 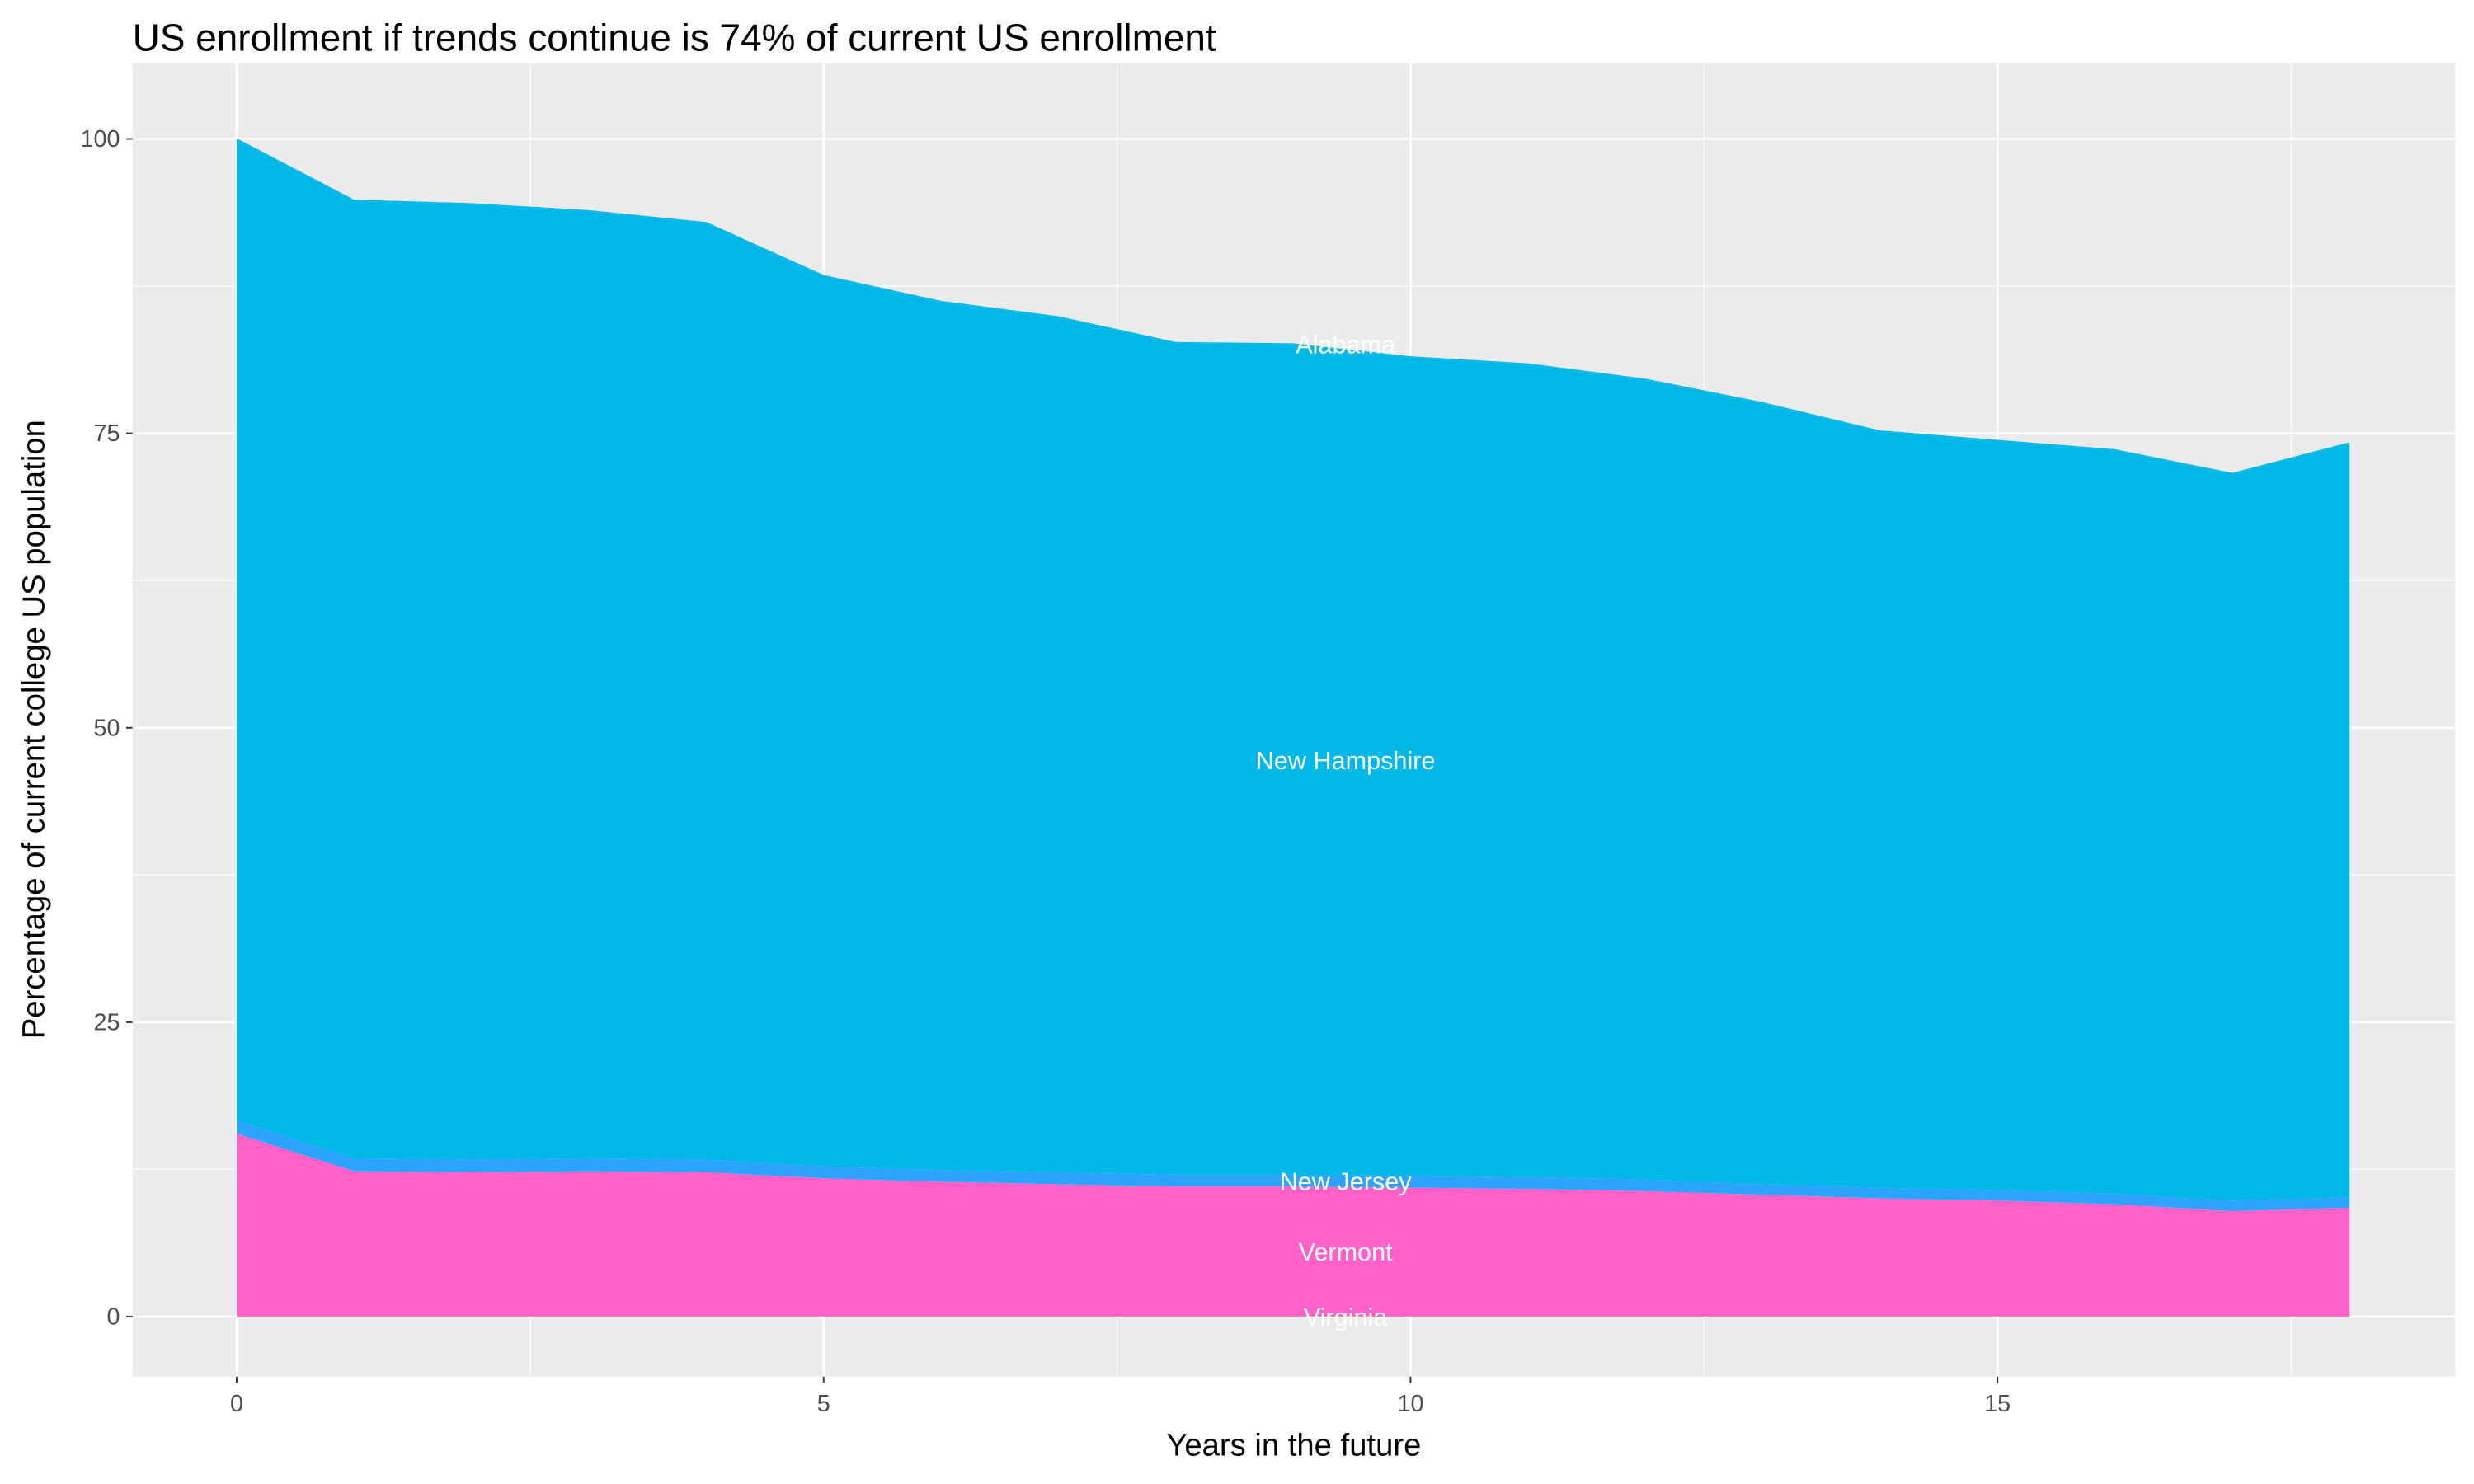 I want to click on area-label: Alabama, so click(x=1346, y=345).